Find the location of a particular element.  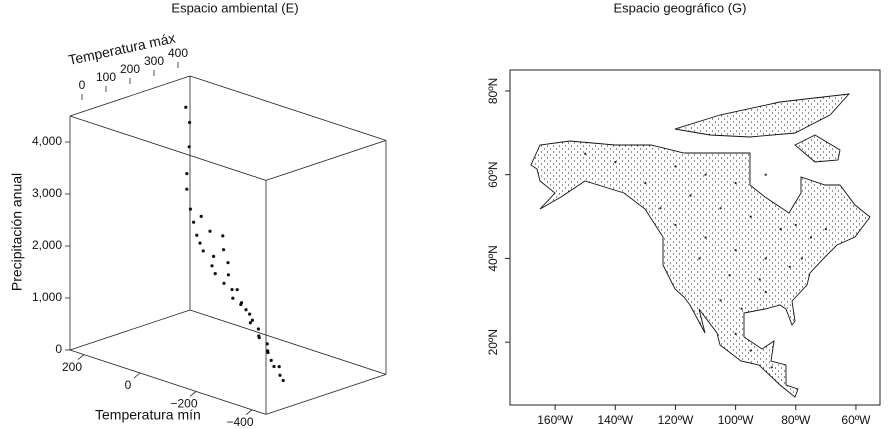

z-tick-label: 1,000 is located at coordinates (47, 297).